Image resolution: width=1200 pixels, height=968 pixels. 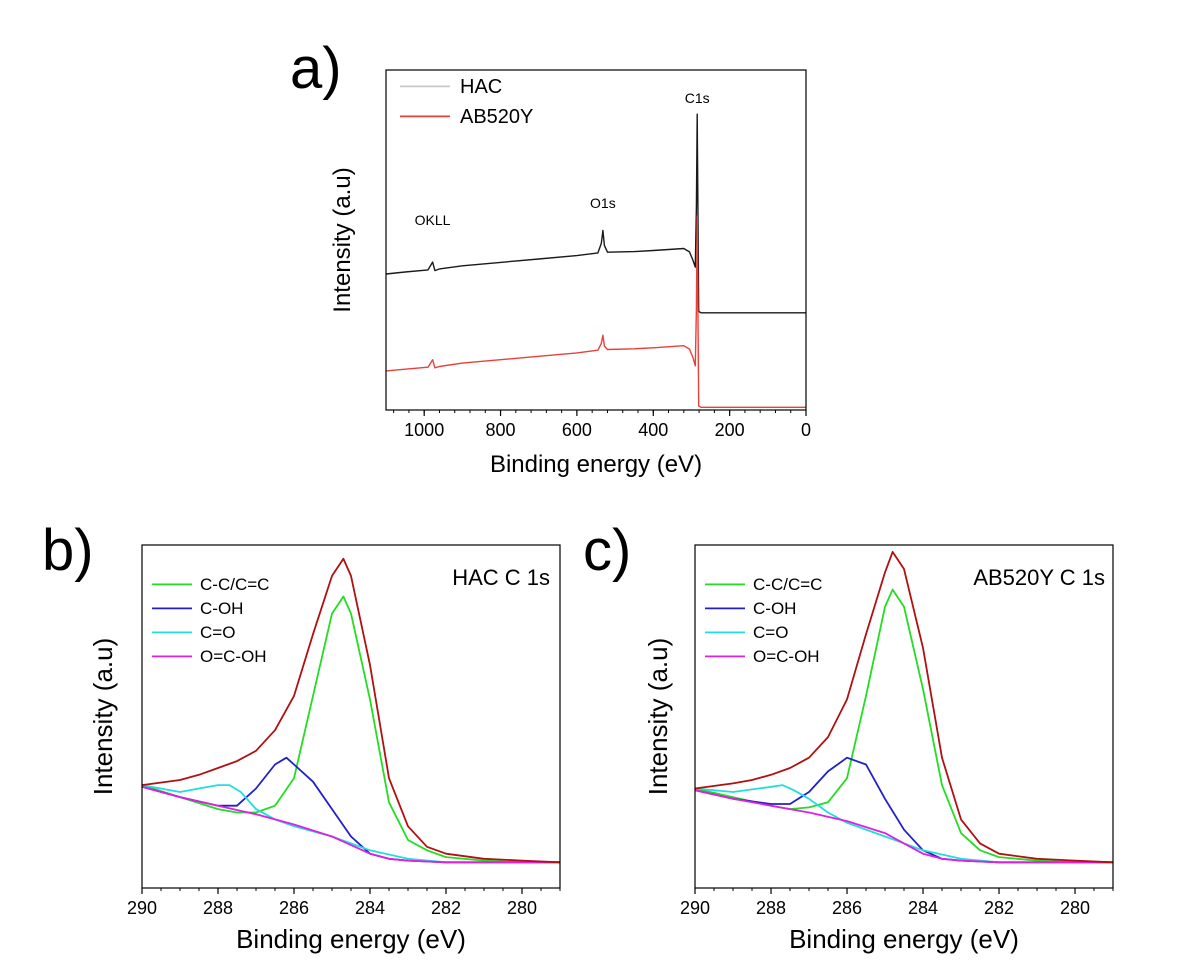 What do you see at coordinates (501, 430) in the screenshot?
I see `x-tick-label: 800` at bounding box center [501, 430].